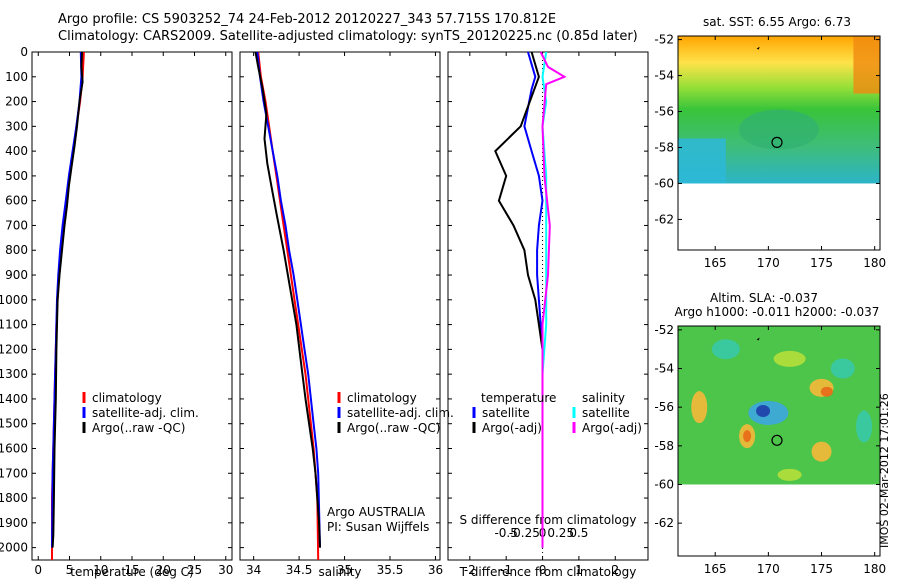  What do you see at coordinates (70, 570) in the screenshot?
I see `temperature-xtick-label: 5` at bounding box center [70, 570].